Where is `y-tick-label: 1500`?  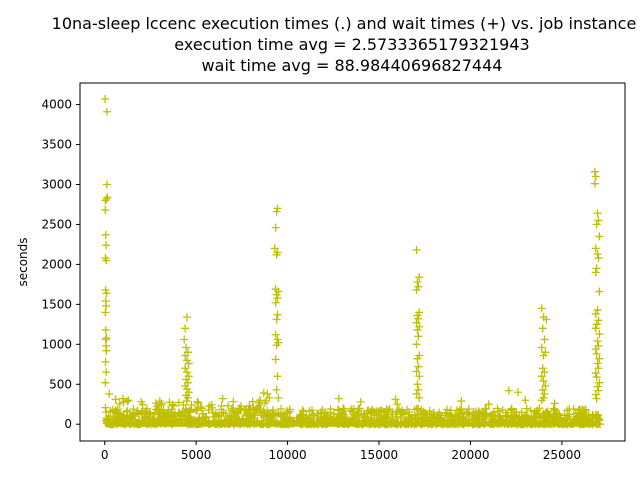 y-tick-label: 1500 is located at coordinates (56, 304).